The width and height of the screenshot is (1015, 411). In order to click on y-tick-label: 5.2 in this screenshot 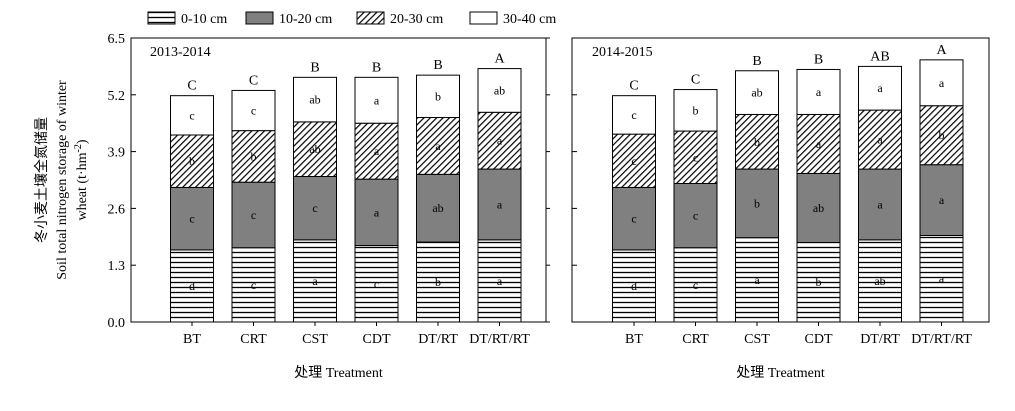, I will do `click(117, 96)`.